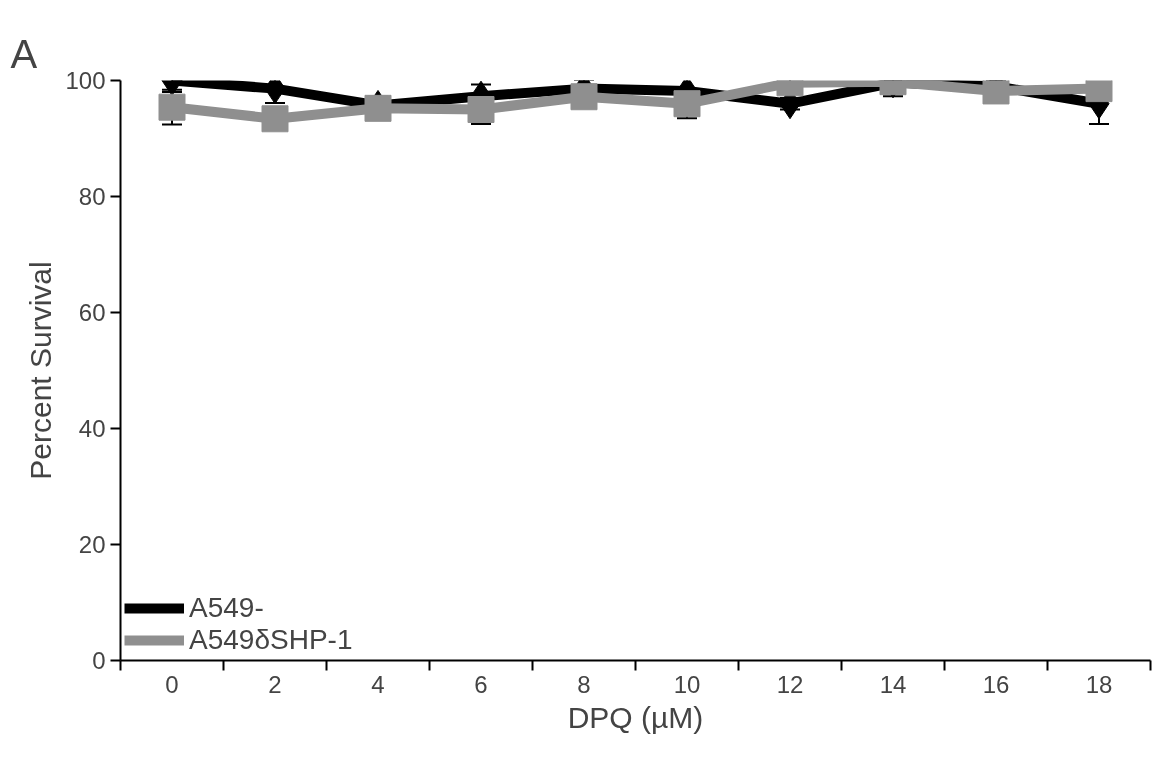  What do you see at coordinates (275, 684) in the screenshot?
I see `x-tick-label: 2` at bounding box center [275, 684].